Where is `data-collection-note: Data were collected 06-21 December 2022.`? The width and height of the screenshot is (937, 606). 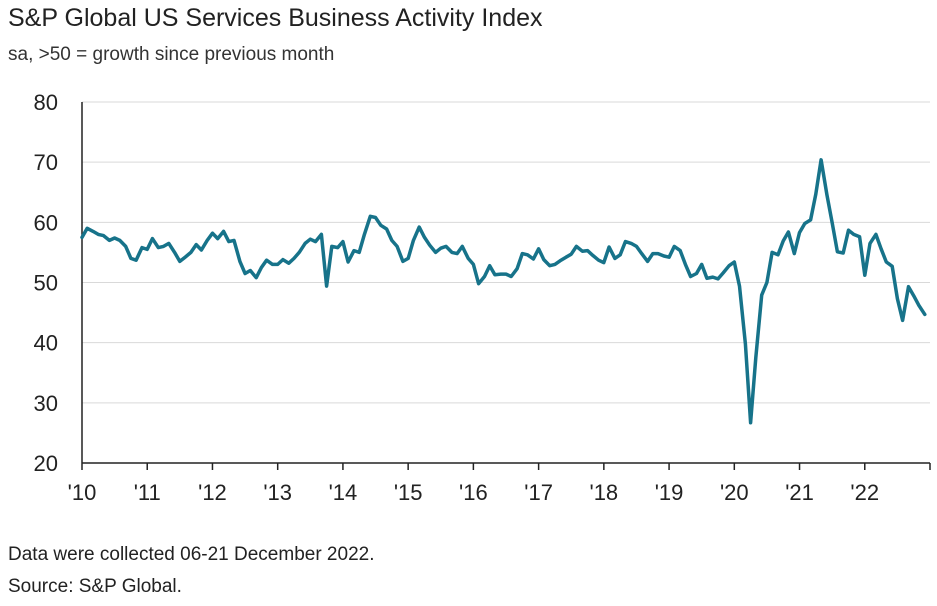 data-collection-note: Data were collected 06-21 December 2022. is located at coordinates (191, 554).